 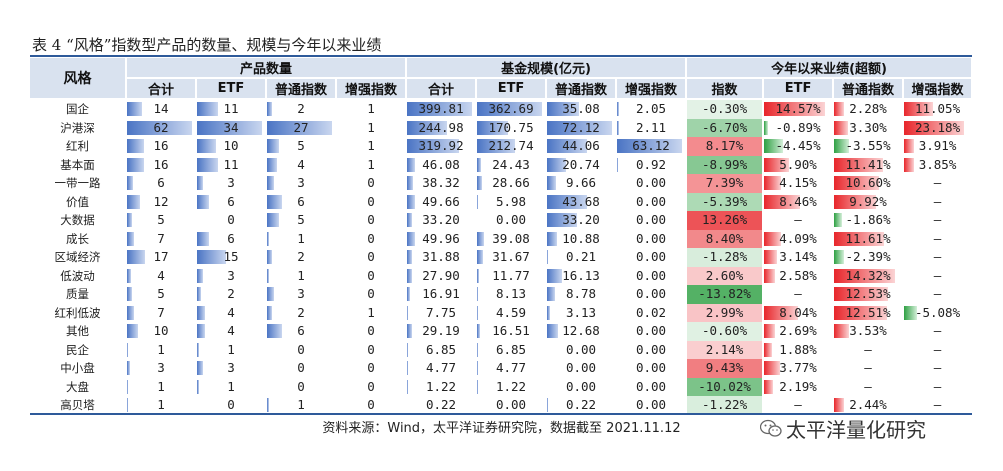 I want to click on style-name-cell: 大盘, so click(x=78, y=386).